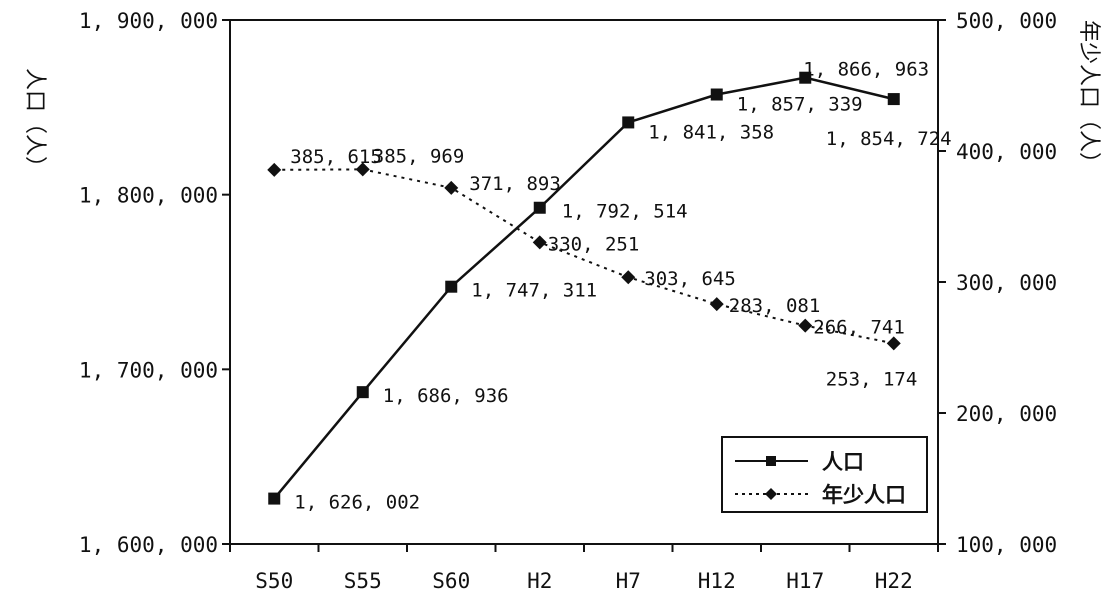 The image size is (1104, 596). What do you see at coordinates (148, 196) in the screenshot?
I see `left-tick-label: 1, 800, 000` at bounding box center [148, 196].